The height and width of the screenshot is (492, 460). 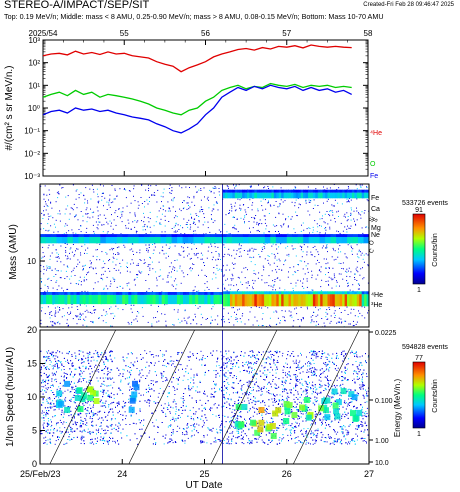 I want to click on mass-y-tick-10: 10, so click(x=31, y=261).